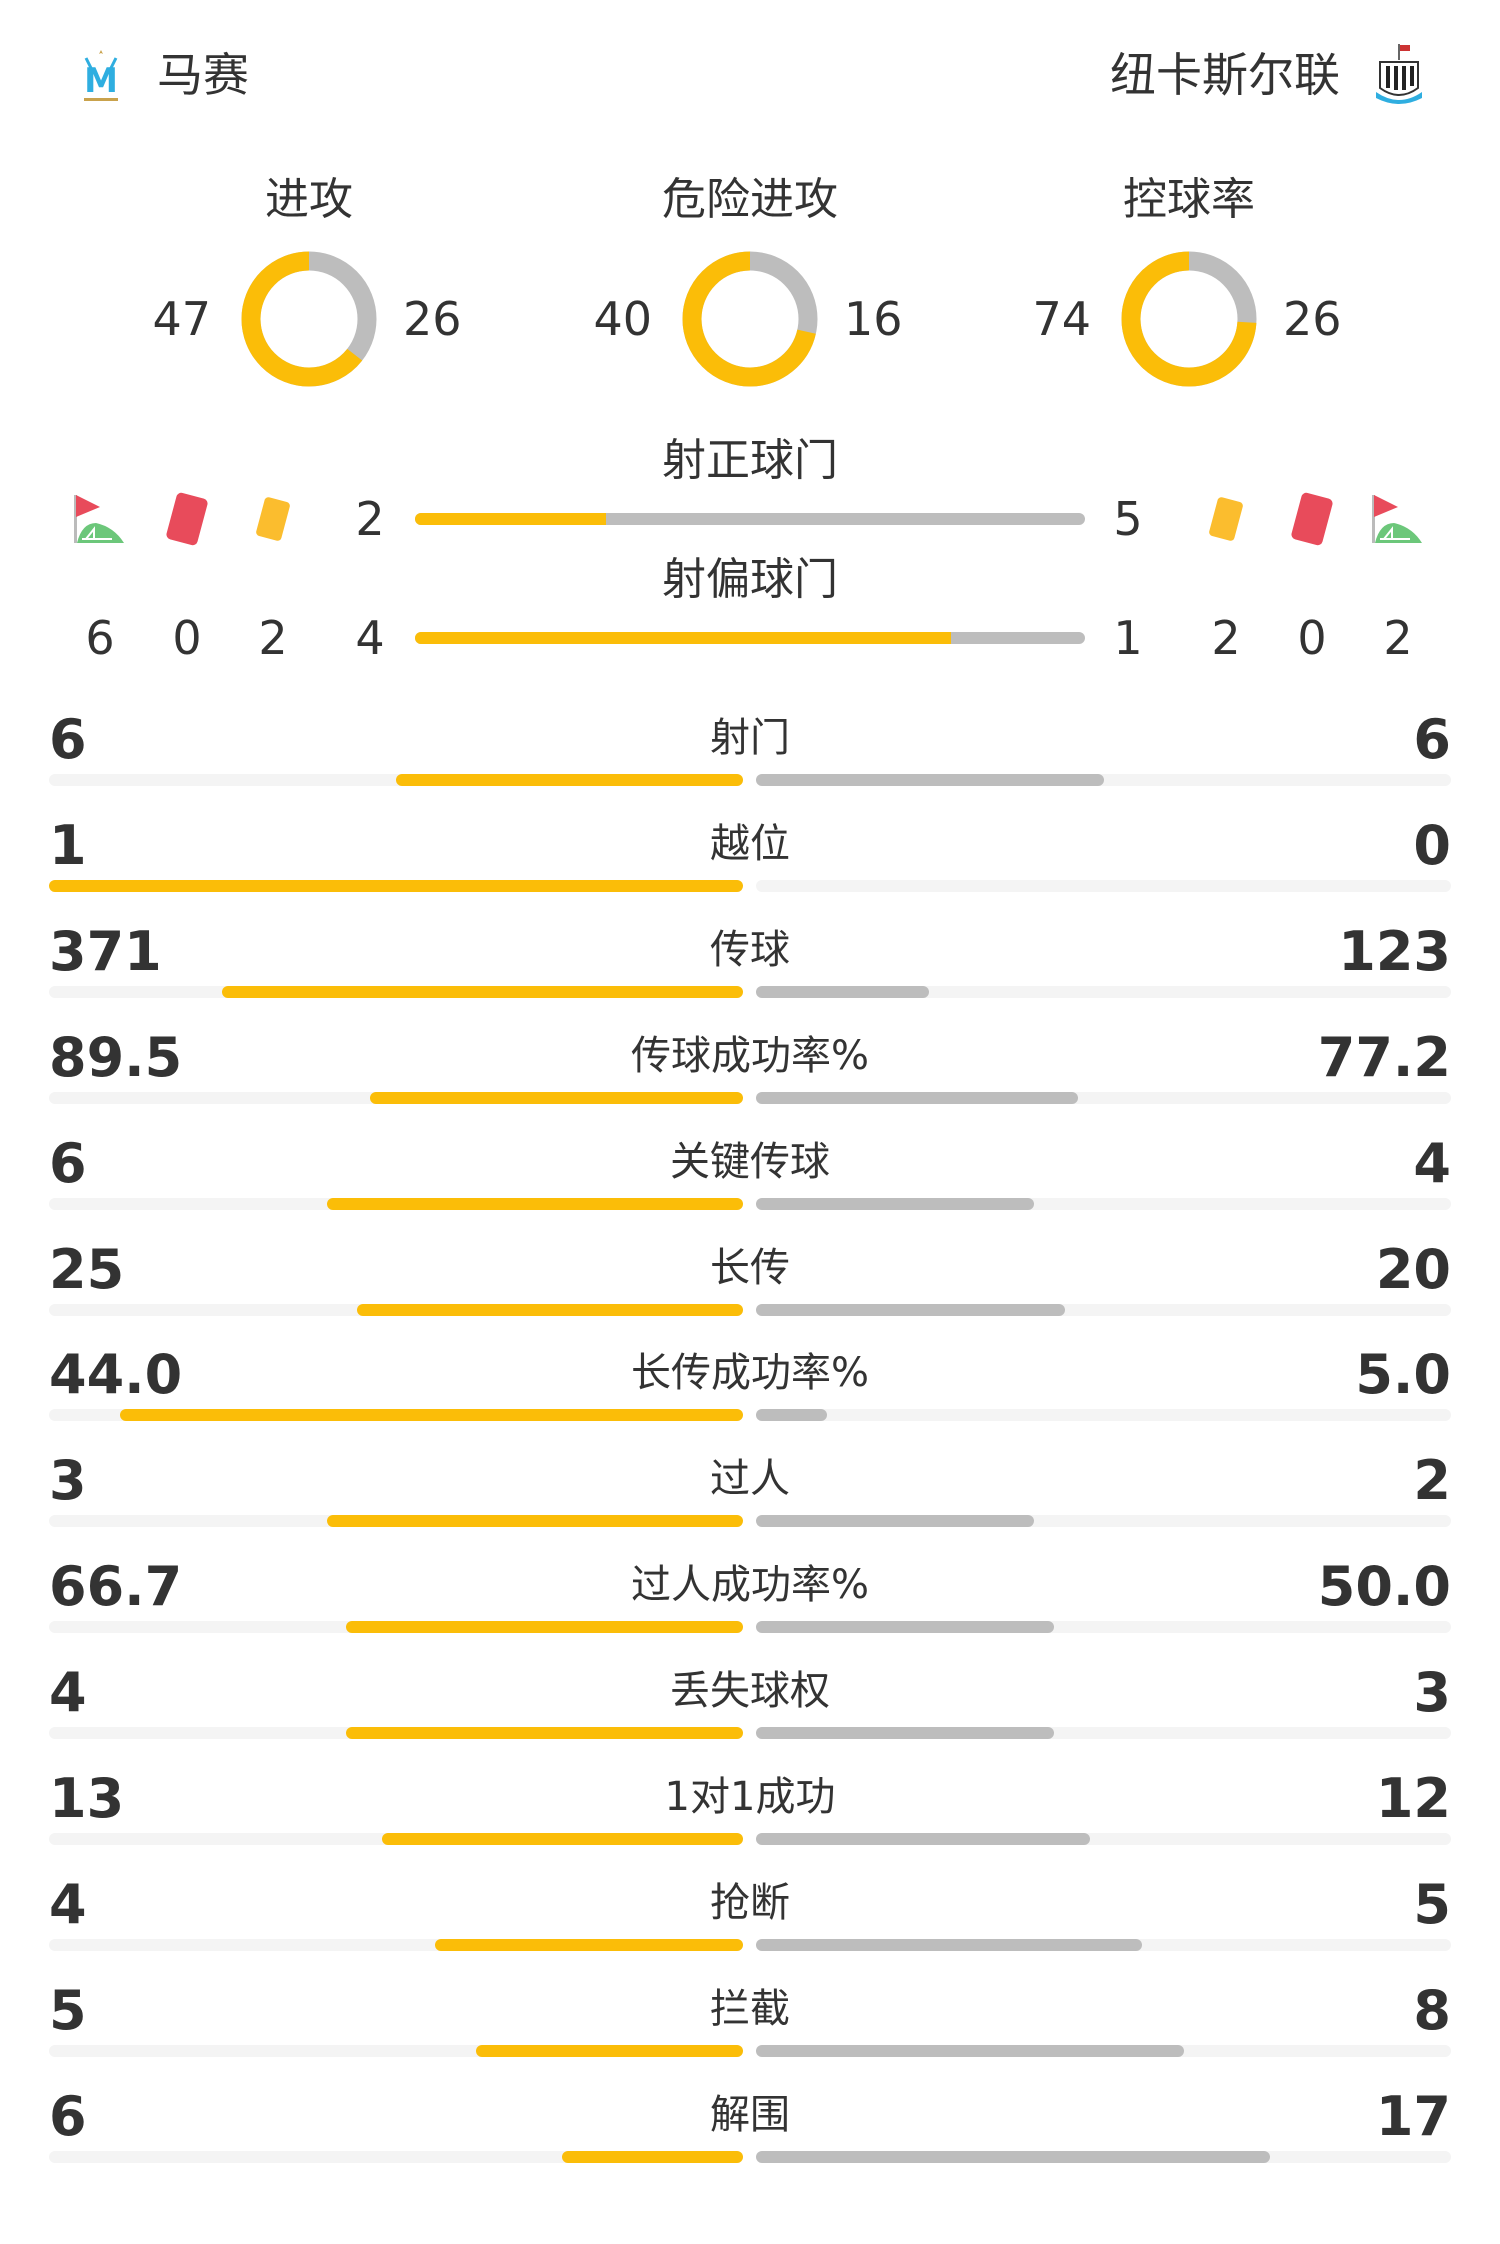 This screenshot has width=1500, height=2244. Describe the element at coordinates (1432, 1693) in the screenshot. I see `stat-away-value: 3` at that location.